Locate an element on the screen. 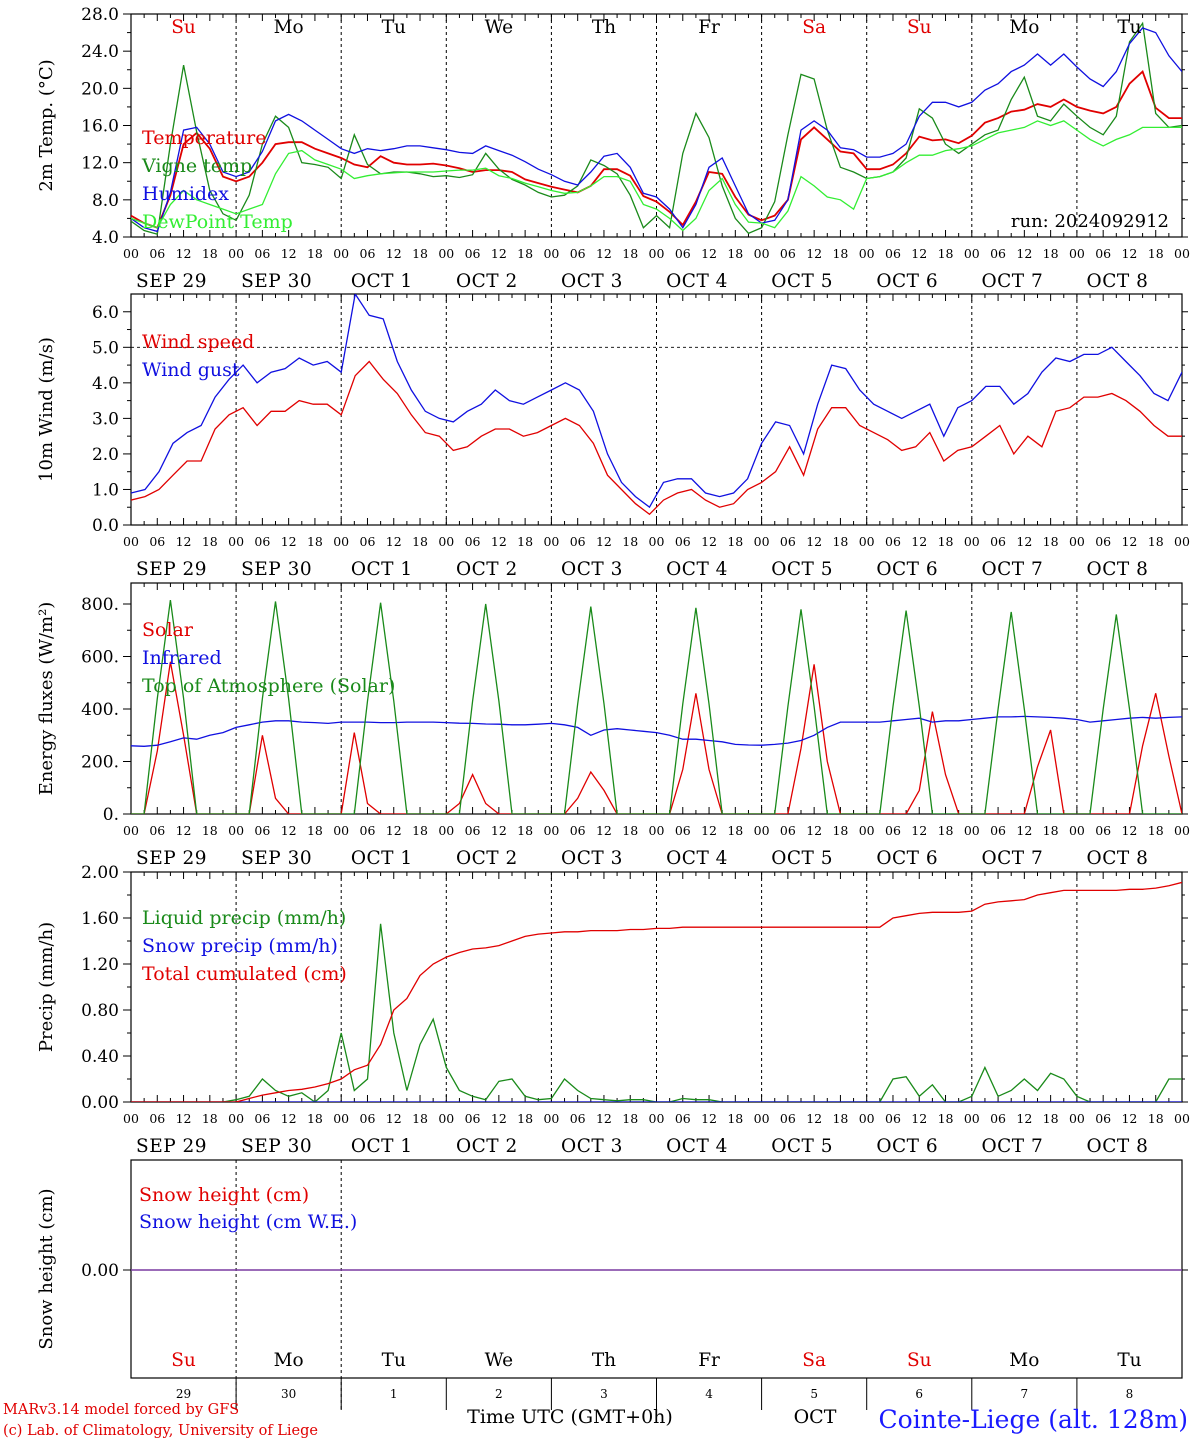 Image resolution: width=1194 pixels, height=1440 pixels. y-tick-label: 1.0 is located at coordinates (105, 490).